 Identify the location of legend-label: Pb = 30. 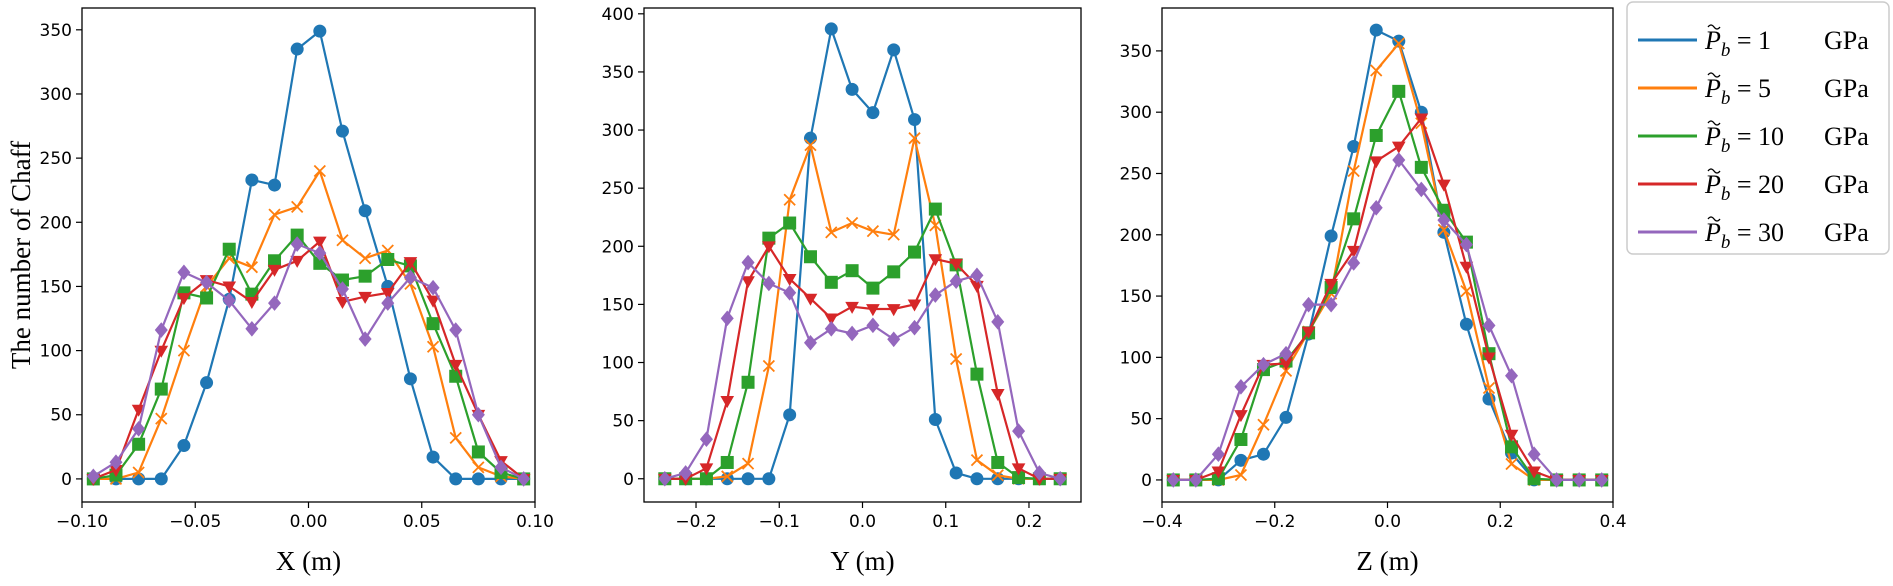
(1744, 235).